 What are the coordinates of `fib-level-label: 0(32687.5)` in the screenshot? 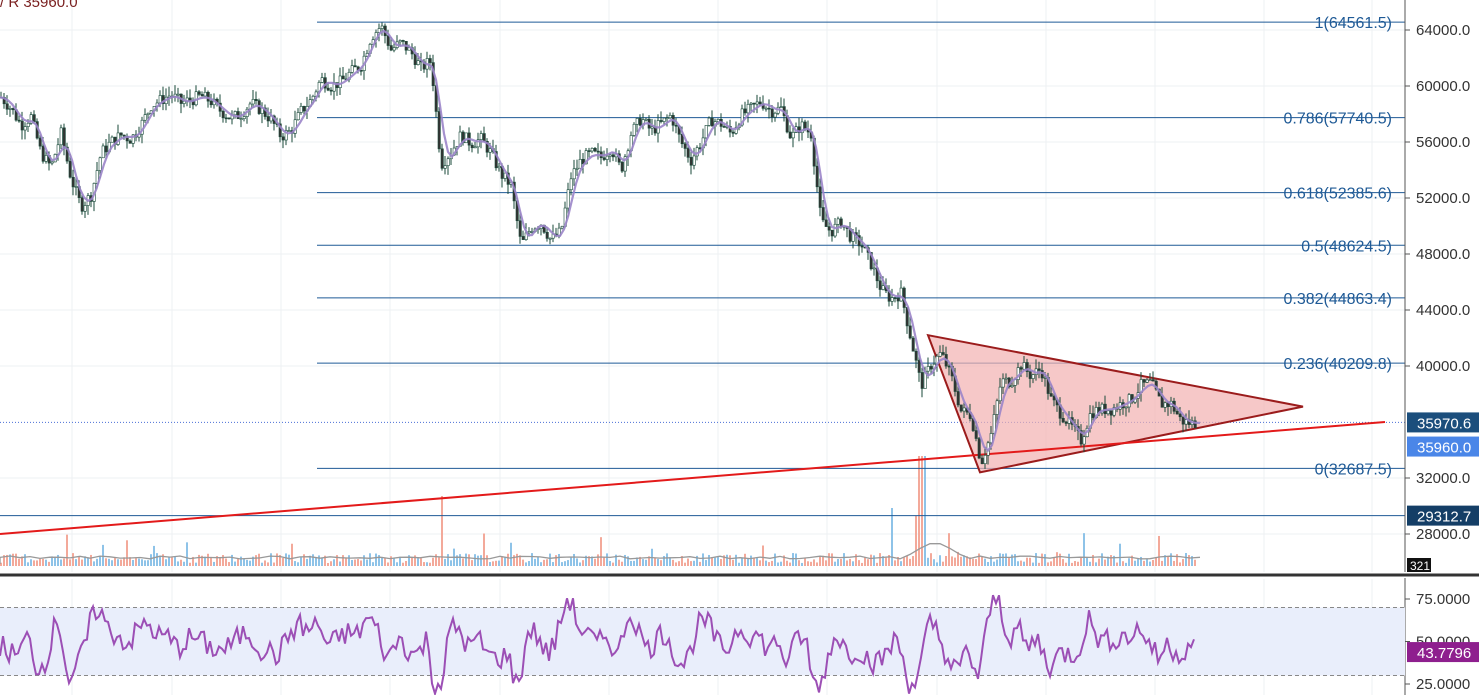 It's located at (1353, 469).